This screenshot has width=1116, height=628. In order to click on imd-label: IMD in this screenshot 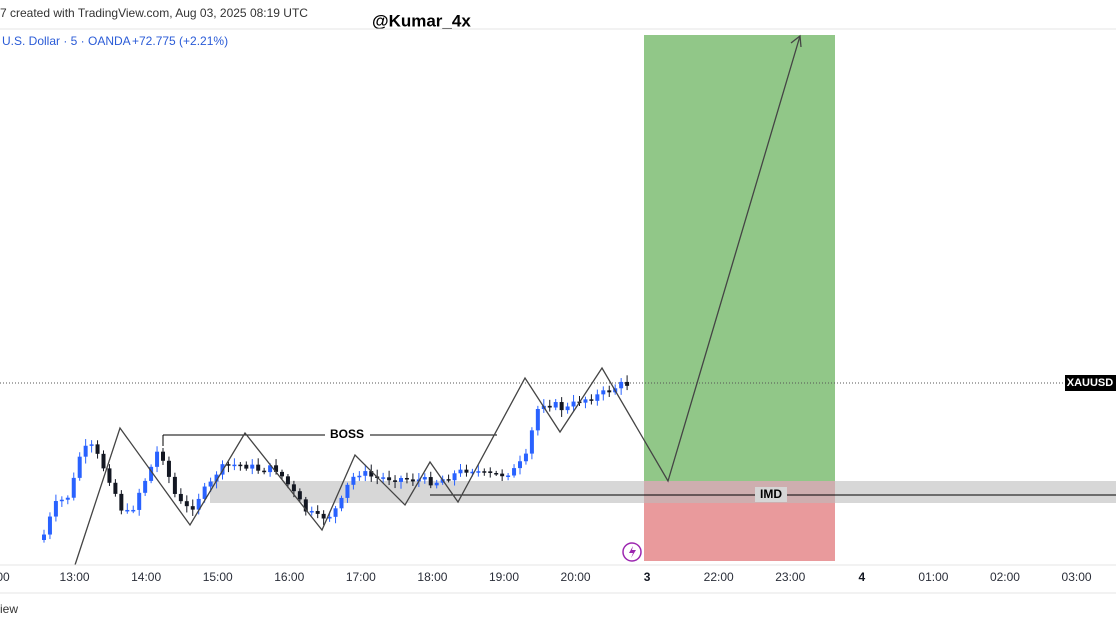, I will do `click(771, 494)`.